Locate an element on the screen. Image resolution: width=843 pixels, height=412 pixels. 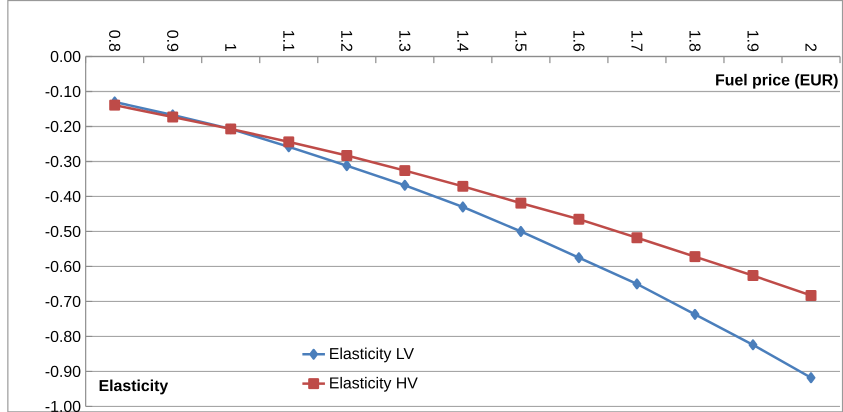
y-tick-label: -0.40 is located at coordinates (63, 196).